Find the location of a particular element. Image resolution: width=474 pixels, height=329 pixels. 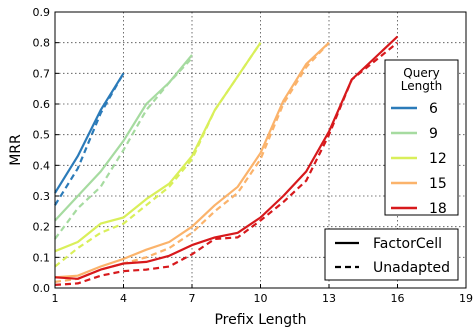

query-length-legend-title: Length is located at coordinates (421, 86).